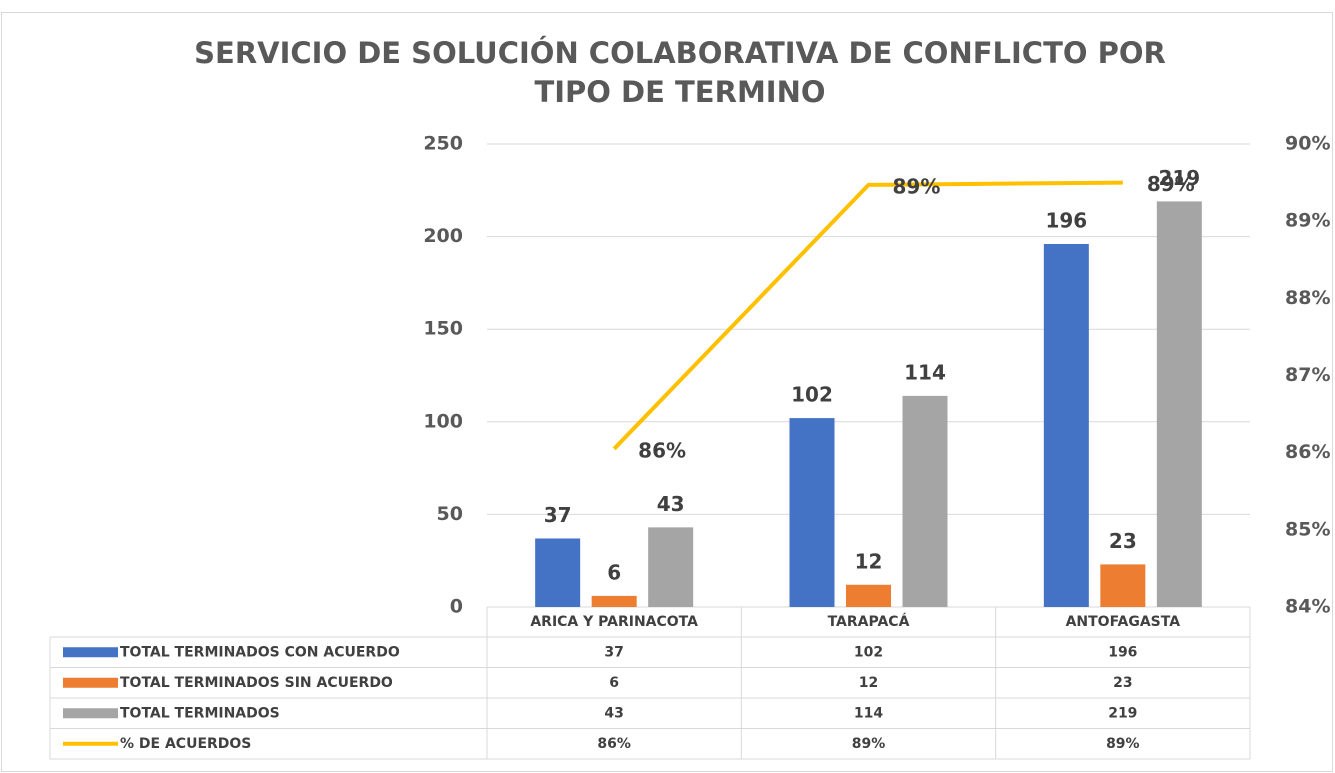 The width and height of the screenshot is (1335, 773). I want to click on y-tick-label: 150, so click(443, 329).